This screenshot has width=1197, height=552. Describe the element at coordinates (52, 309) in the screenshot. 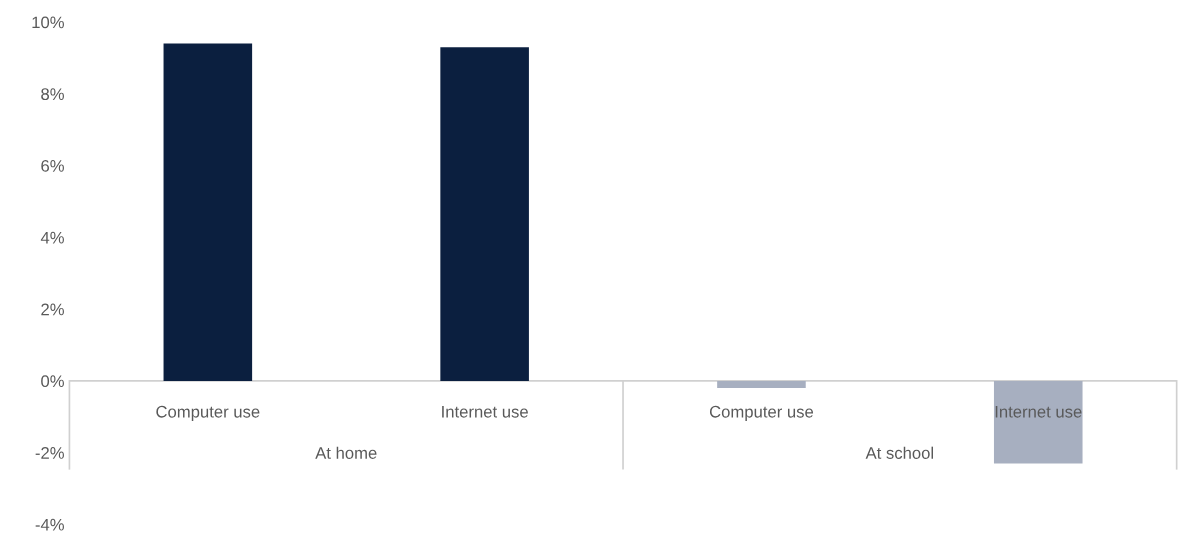

I see `y-tick-label: 2%` at that location.